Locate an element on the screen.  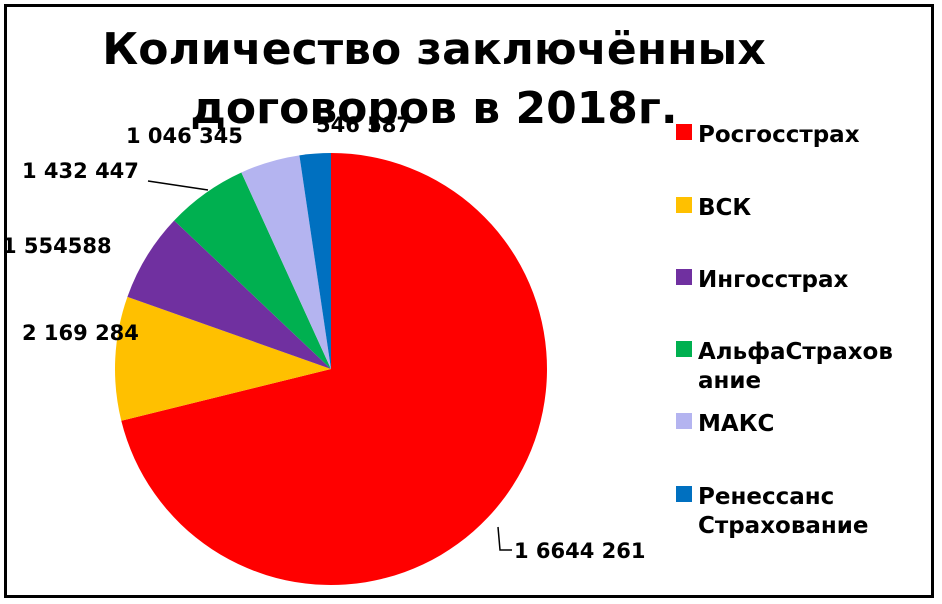
legend-item: ВСК is located at coordinates (713, 208).